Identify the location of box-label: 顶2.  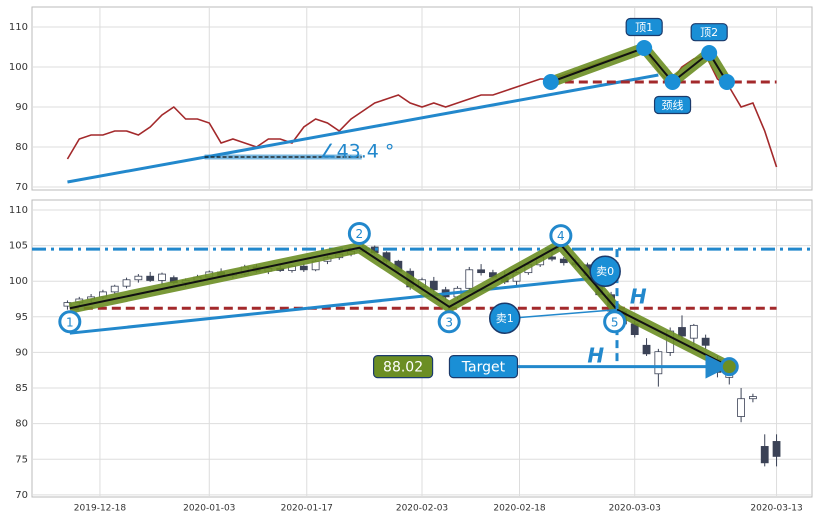
(709, 32).